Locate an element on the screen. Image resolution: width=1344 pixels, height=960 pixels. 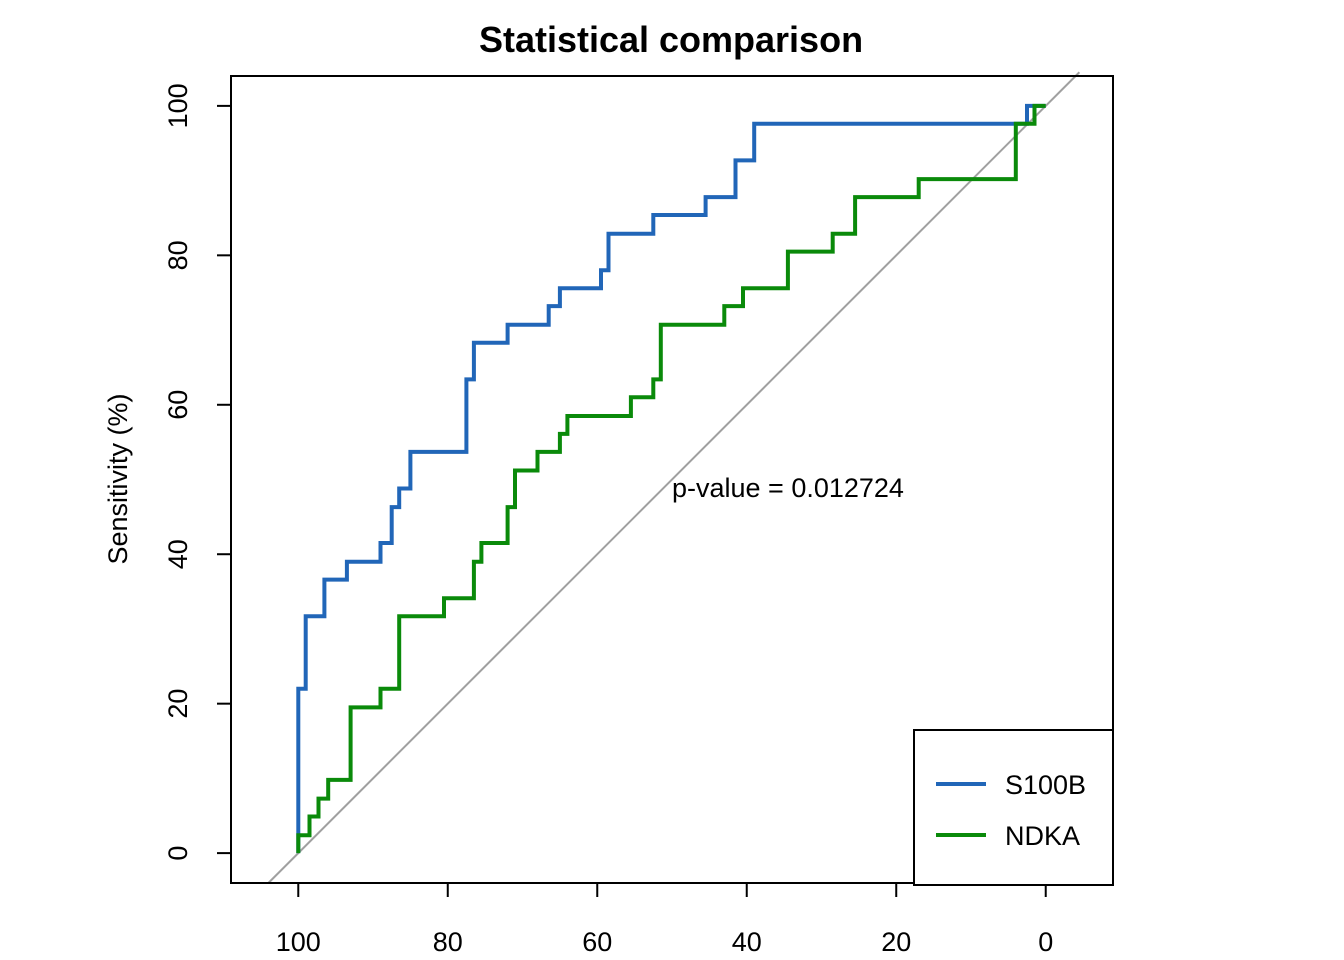
legend-box is located at coordinates (1013, 807).